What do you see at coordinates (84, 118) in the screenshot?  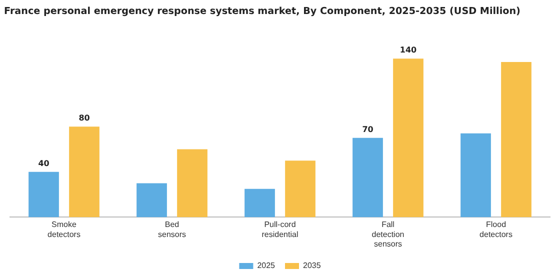 I see `data-label: 80` at bounding box center [84, 118].